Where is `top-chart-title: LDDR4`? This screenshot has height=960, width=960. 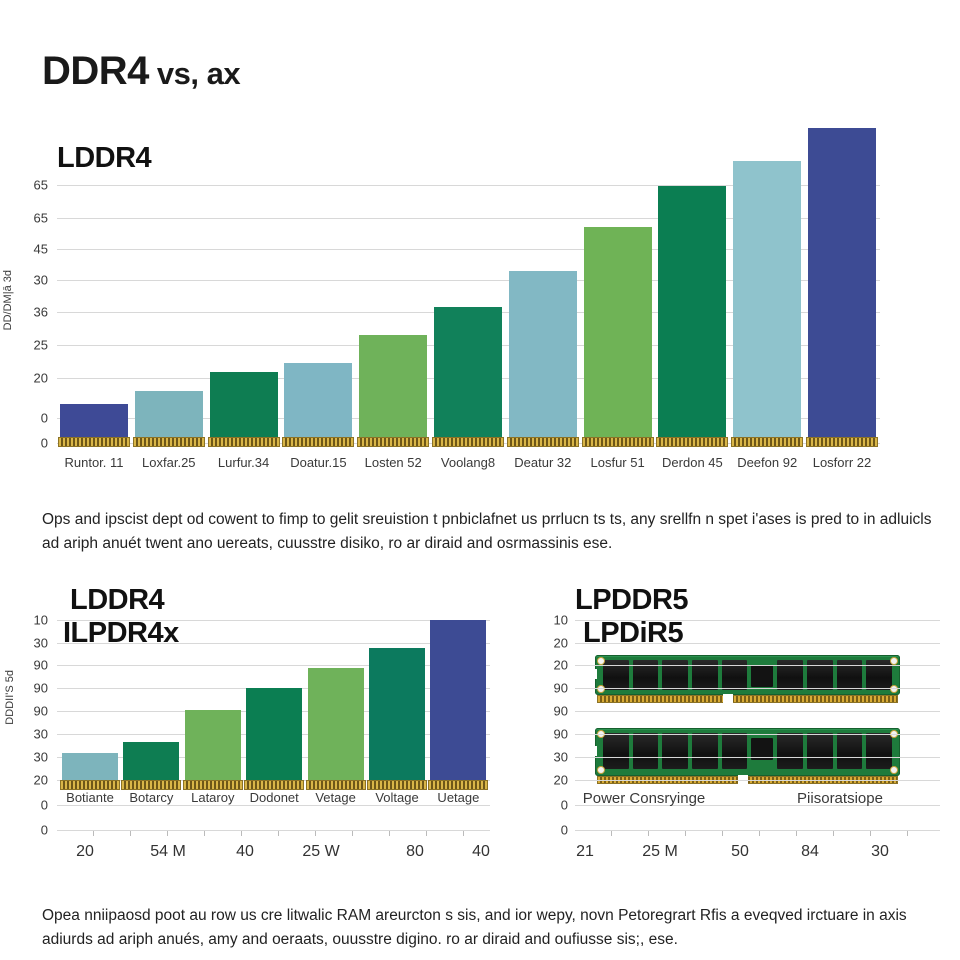
top-chart-title: LDDR4 is located at coordinates (104, 158).